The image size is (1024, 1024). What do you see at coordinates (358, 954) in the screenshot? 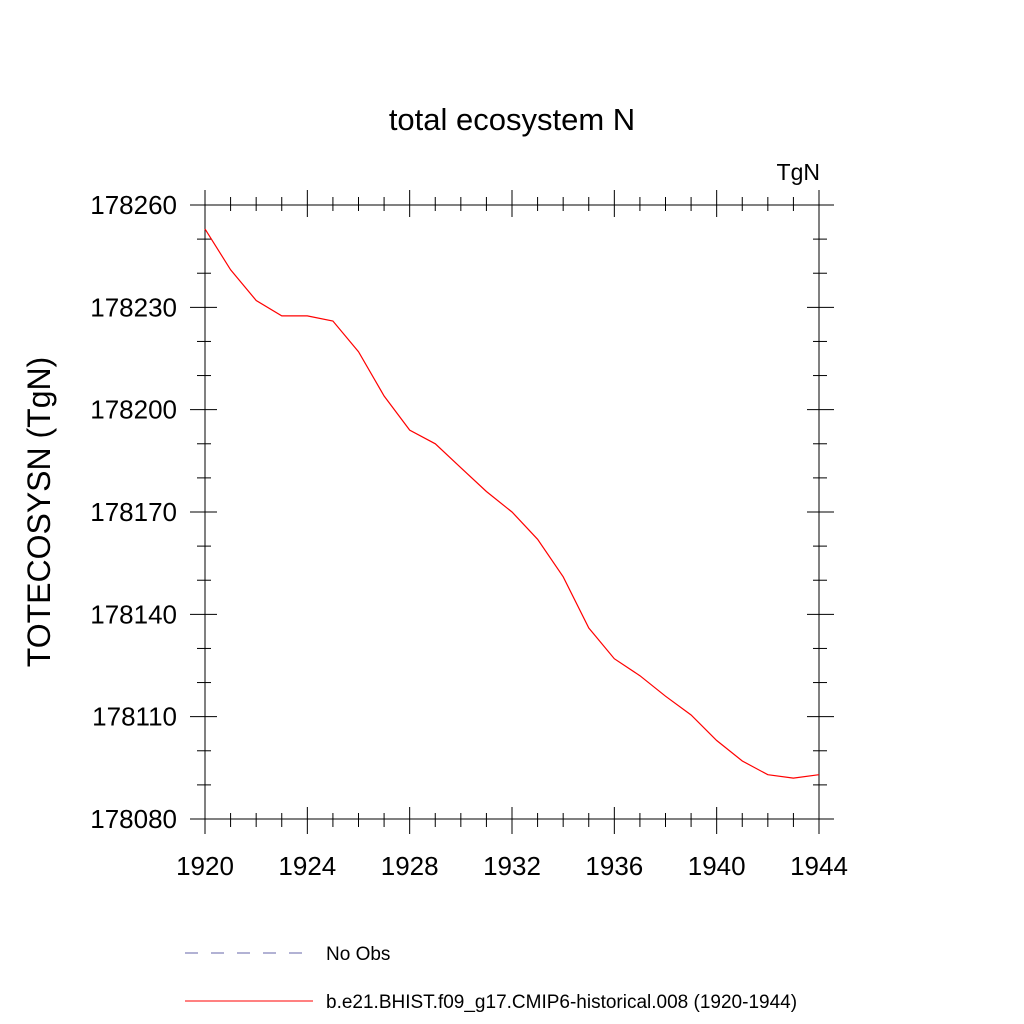
I see `legend-label-no-obs: No Obs` at bounding box center [358, 954].